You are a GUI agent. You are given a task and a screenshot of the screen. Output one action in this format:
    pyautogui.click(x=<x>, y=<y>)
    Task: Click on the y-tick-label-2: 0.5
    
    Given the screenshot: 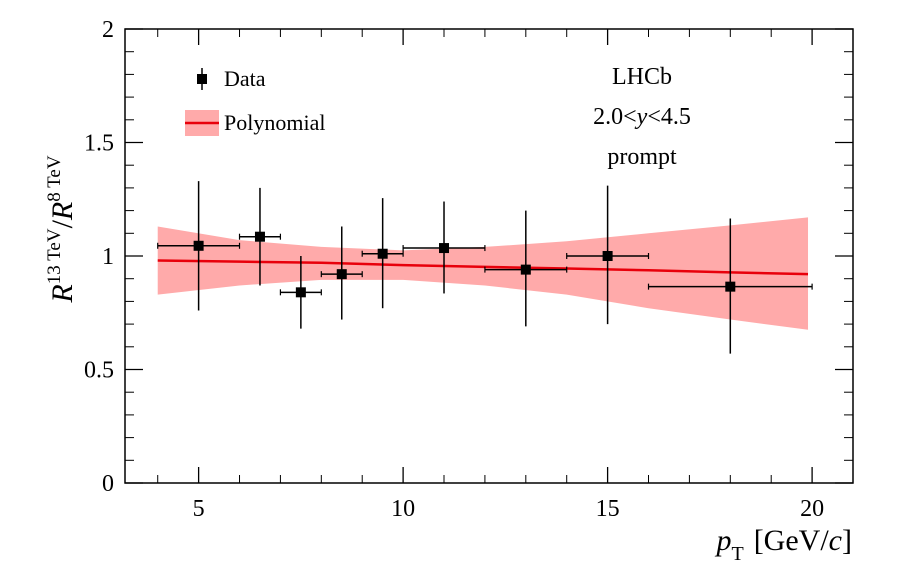 What is the action you would take?
    pyautogui.click(x=99, y=371)
    